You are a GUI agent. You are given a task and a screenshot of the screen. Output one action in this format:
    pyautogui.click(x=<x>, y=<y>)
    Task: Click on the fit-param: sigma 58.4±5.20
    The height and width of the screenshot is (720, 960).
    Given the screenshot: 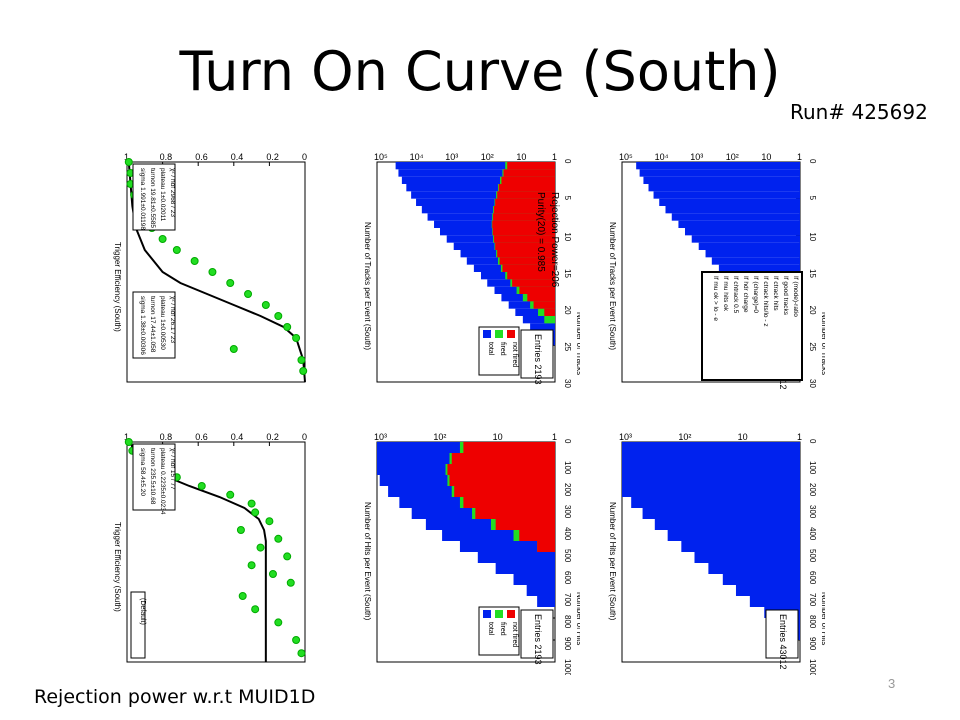 What is the action you would take?
    pyautogui.click(x=142, y=472)
    